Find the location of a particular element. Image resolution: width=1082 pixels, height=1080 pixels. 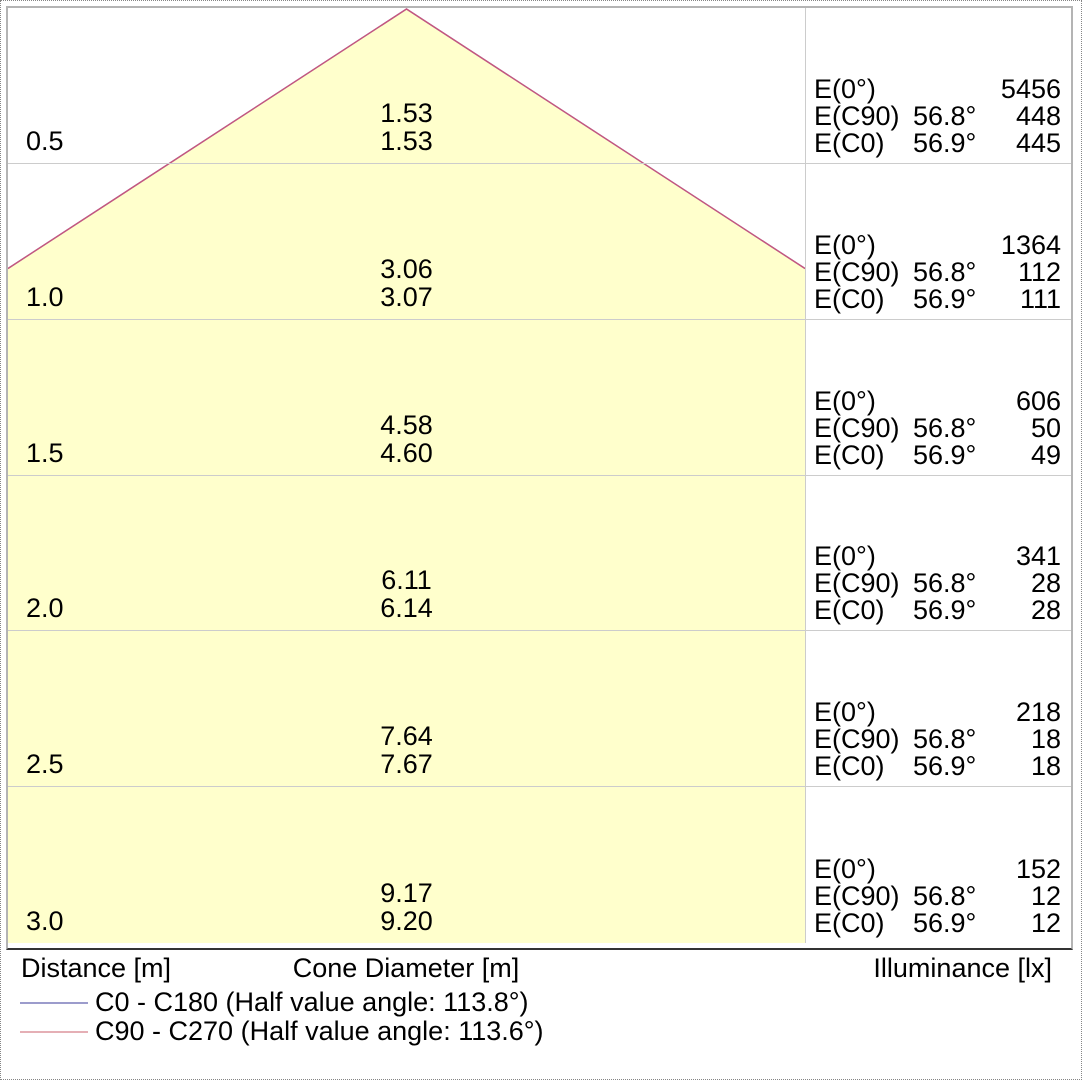

cone-diameter-values: 7.64 7.67 is located at coordinates (406, 750).